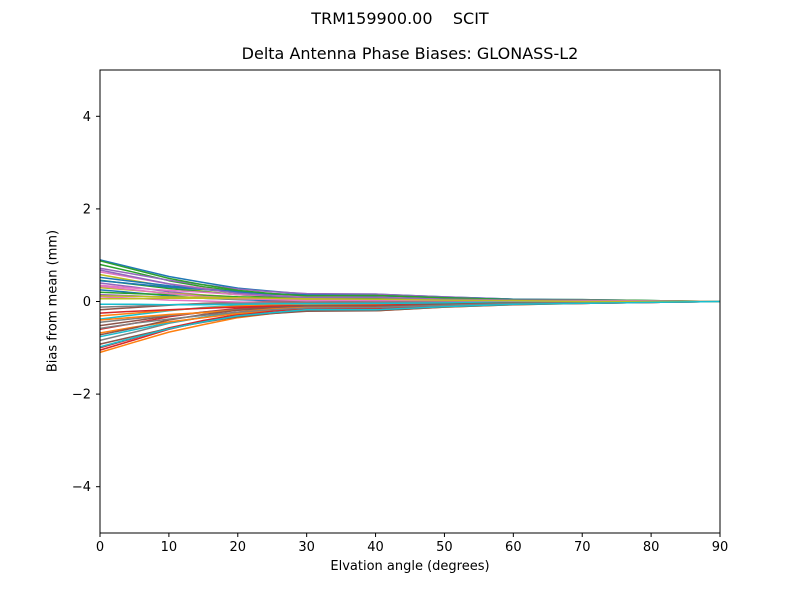 The image size is (800, 600). What do you see at coordinates (169, 547) in the screenshot?
I see `x-tick-label: 10` at bounding box center [169, 547].